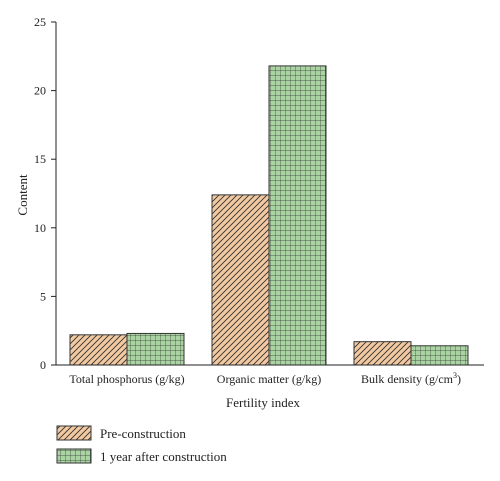 This screenshot has height=481, width=500. What do you see at coordinates (22, 195) in the screenshot?
I see `y-axis-label: Content` at bounding box center [22, 195].